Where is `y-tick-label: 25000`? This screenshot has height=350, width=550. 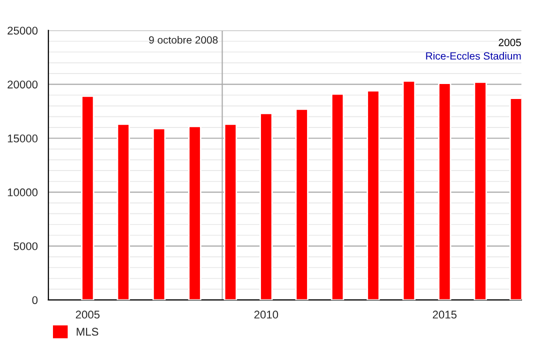 y-tick-label: 25000 is located at coordinates (23, 30).